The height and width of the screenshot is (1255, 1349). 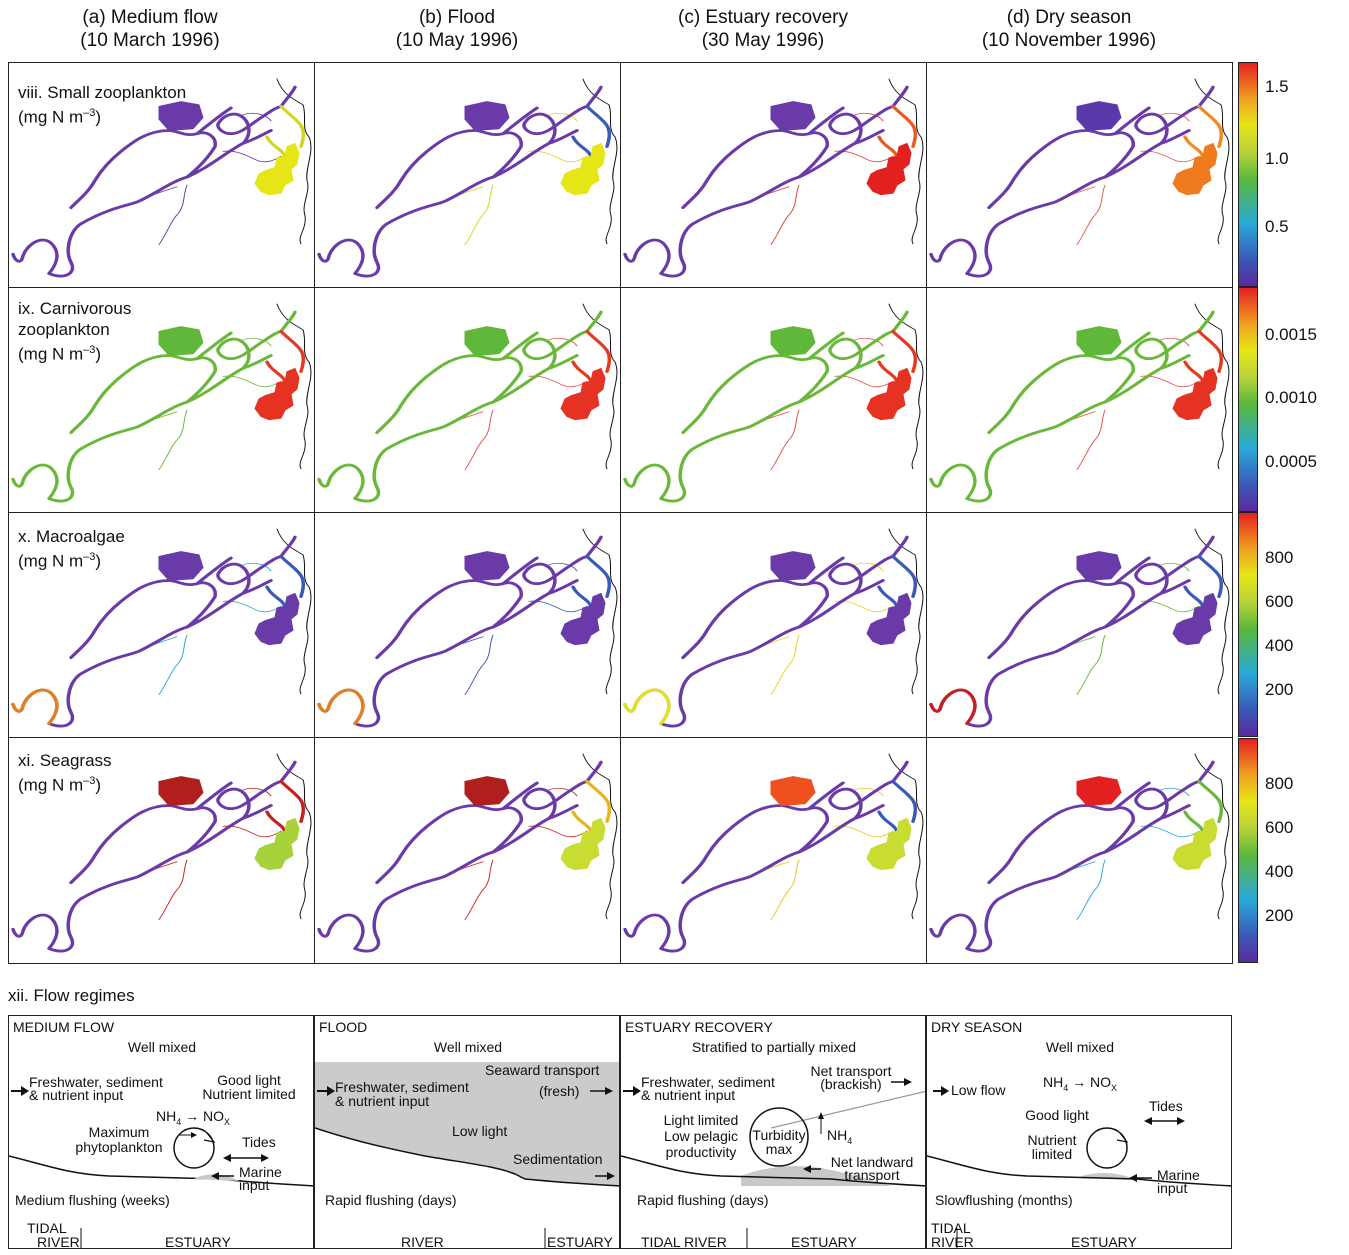 I want to click on panel-title: DRY SEASON, so click(x=977, y=1027).